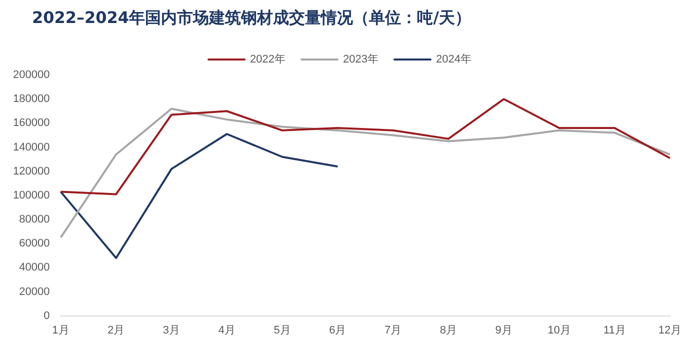 The image size is (700, 349). What do you see at coordinates (454, 60) in the screenshot?
I see `legend-label: 2024年` at bounding box center [454, 60].